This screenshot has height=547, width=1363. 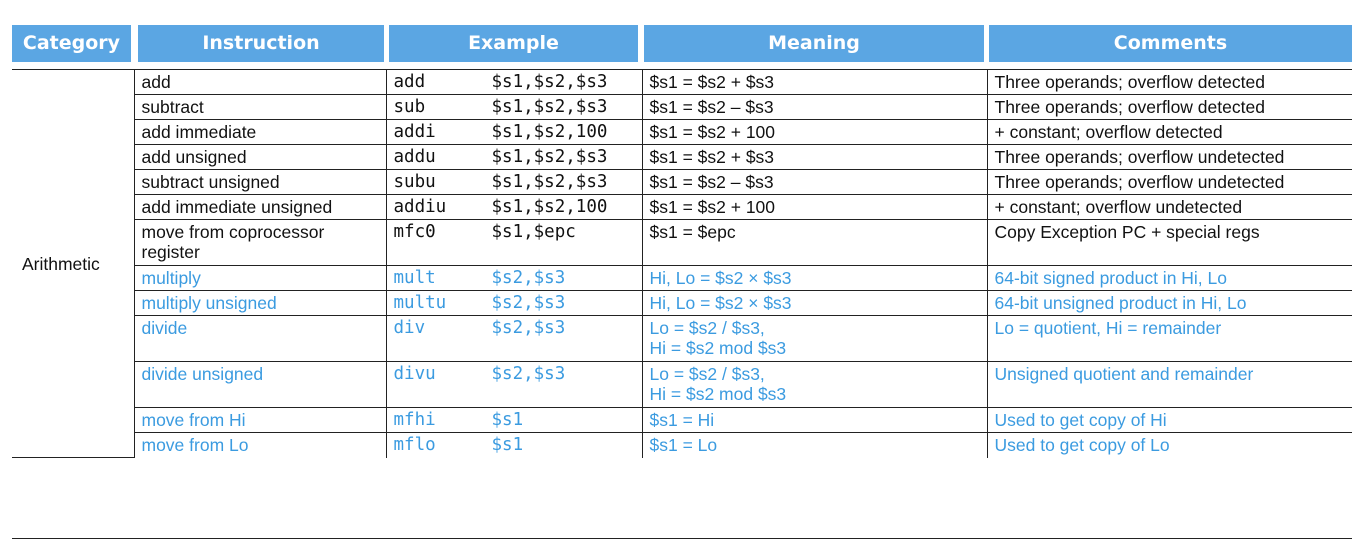 I want to click on example-opcode: subu, so click(x=414, y=182).